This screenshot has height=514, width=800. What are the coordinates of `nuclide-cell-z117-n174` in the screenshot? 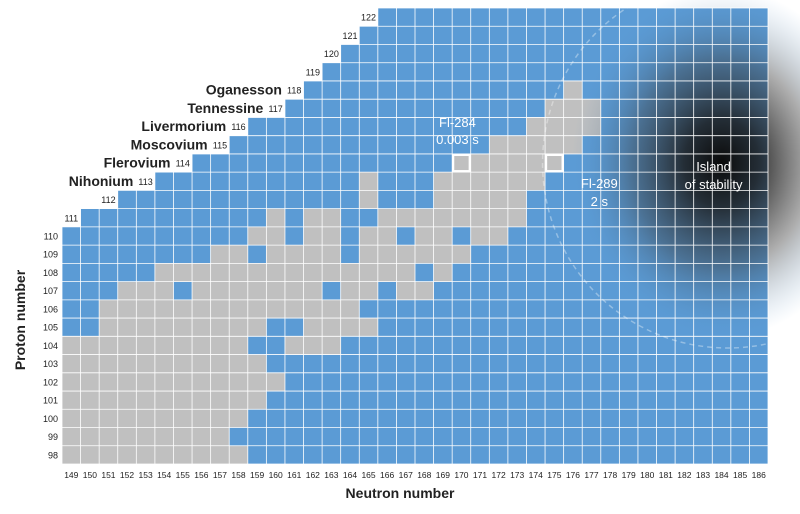 It's located at (536, 108).